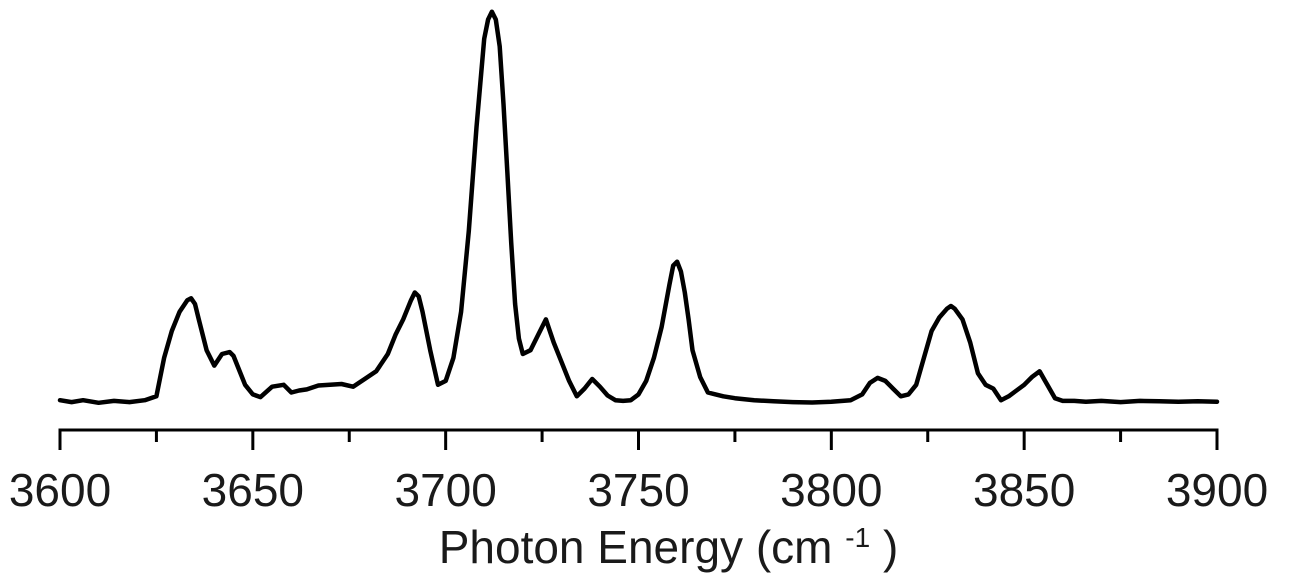 This screenshot has height=575, width=1290. I want to click on x-axis-title-close: ), so click(890, 547).